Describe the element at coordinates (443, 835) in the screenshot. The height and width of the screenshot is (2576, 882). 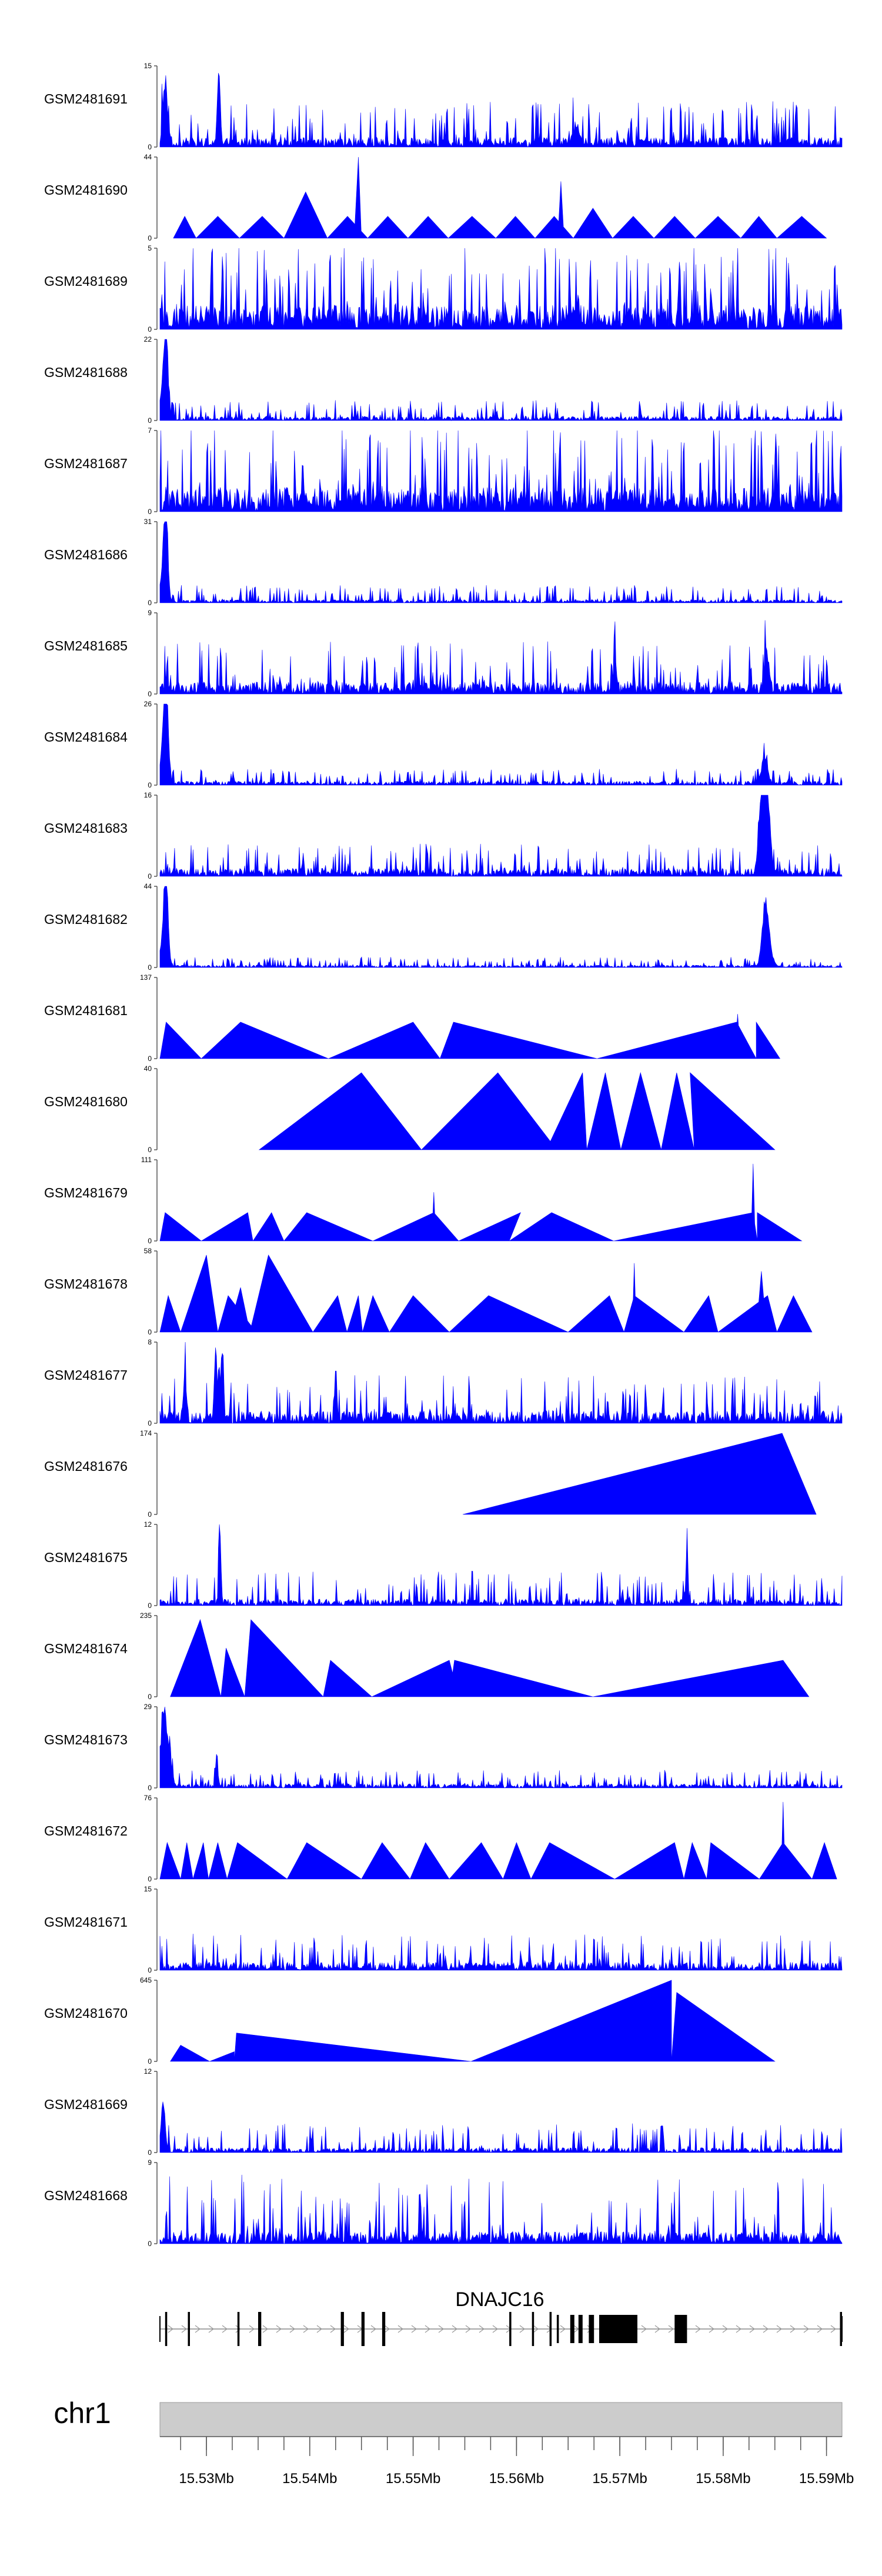
I see `track-GSM2481683: GSM2481683 16 0` at that location.